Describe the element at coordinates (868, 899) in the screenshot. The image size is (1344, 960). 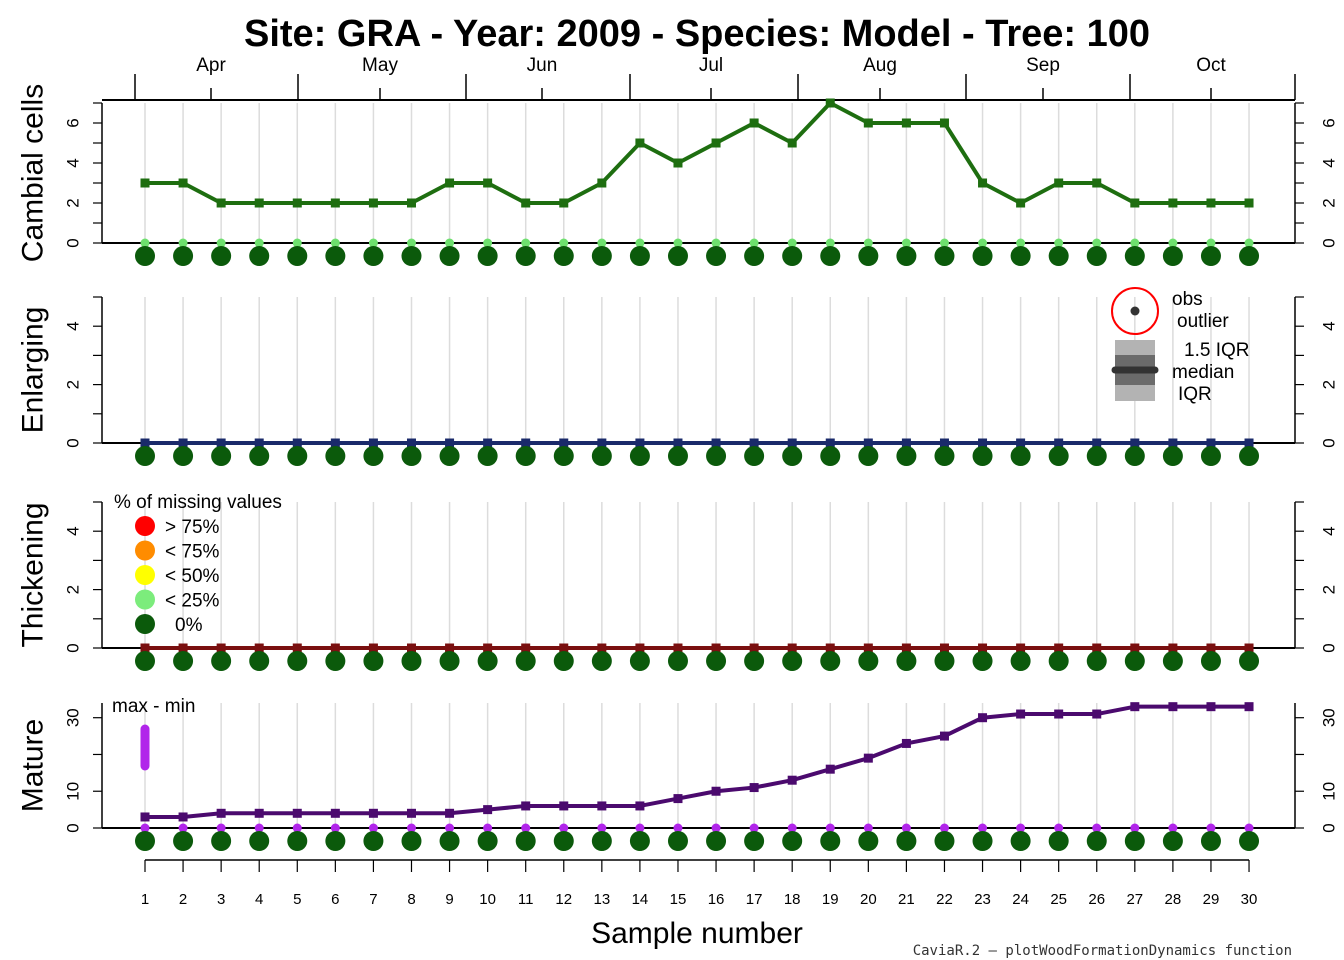
I see `x-tick-label: 20` at that location.